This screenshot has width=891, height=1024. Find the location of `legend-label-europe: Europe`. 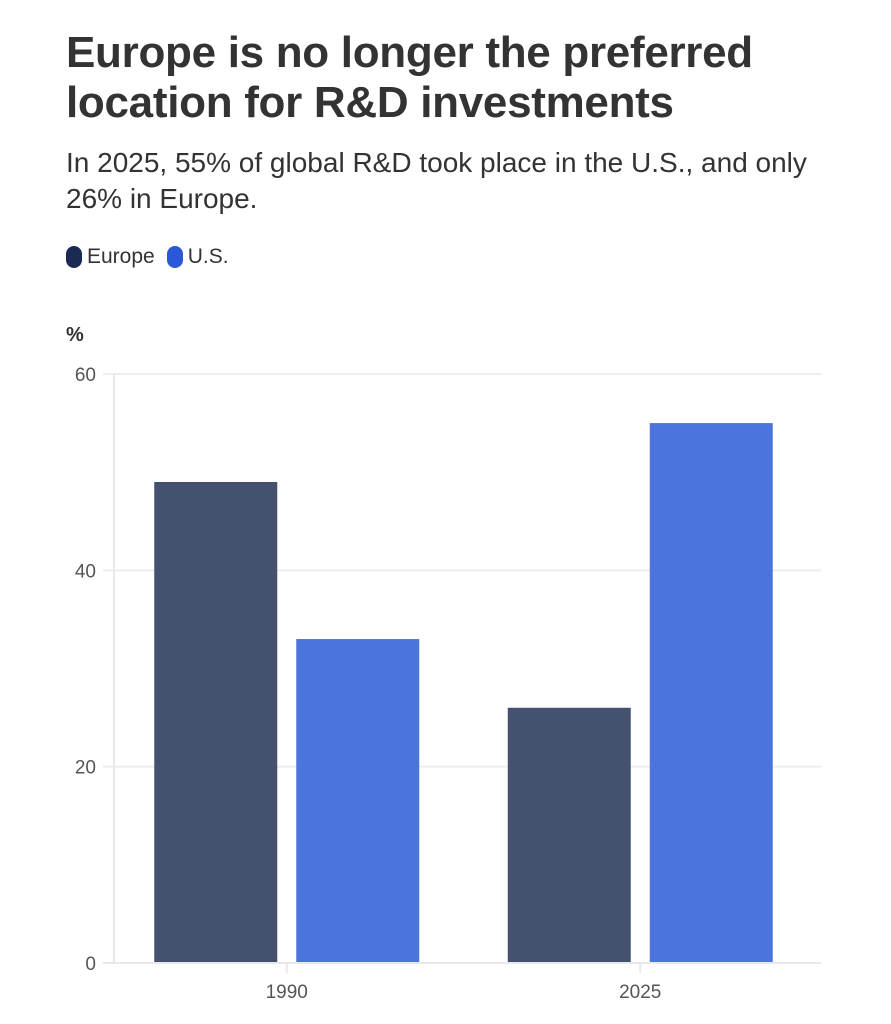

legend-label-europe: Europe is located at coordinates (121, 256).